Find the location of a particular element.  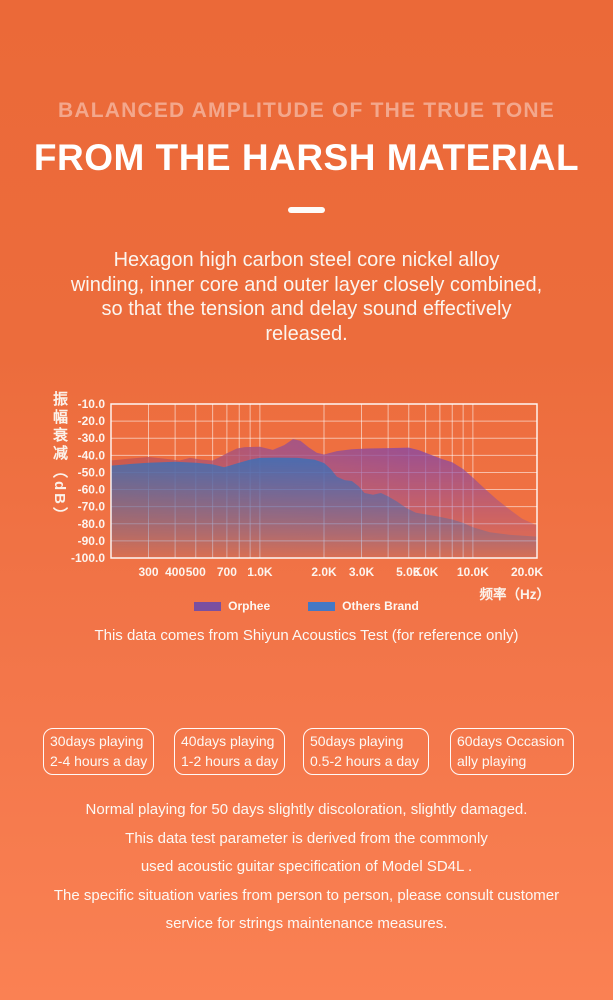

header-subtitle: BALANCED AMPLITUDE OF THE TRUE TONE is located at coordinates (306, 110).